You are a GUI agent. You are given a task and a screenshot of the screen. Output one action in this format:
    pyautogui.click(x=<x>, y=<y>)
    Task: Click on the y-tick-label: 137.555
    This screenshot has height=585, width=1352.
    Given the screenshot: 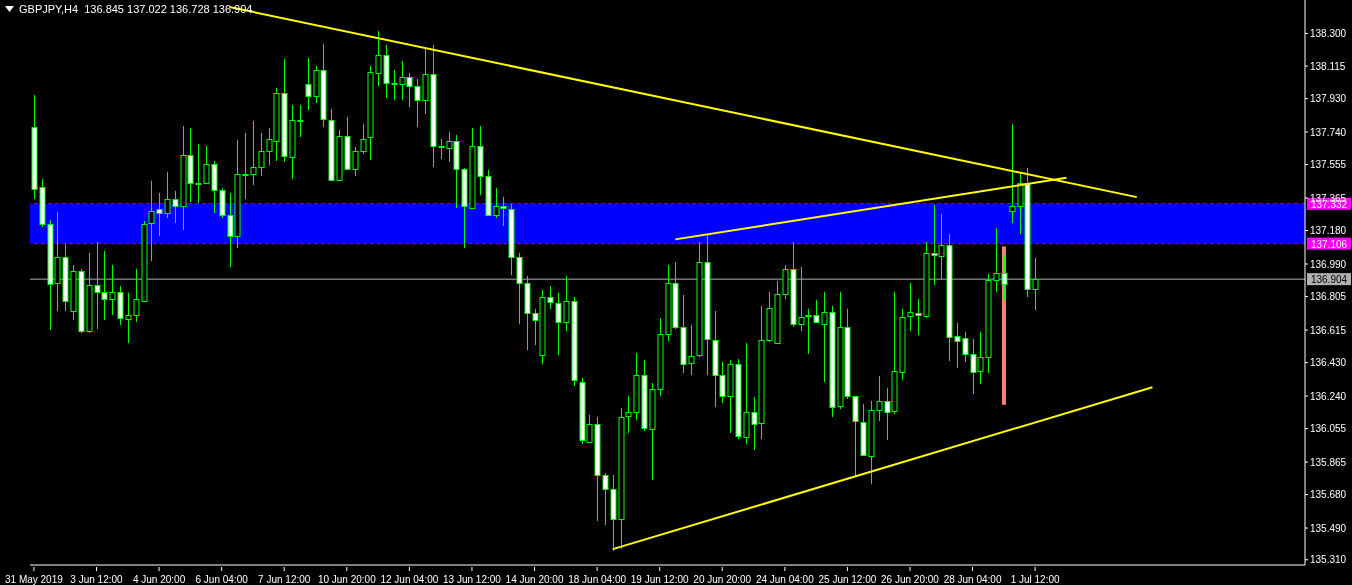 What is the action you would take?
    pyautogui.click(x=1328, y=165)
    